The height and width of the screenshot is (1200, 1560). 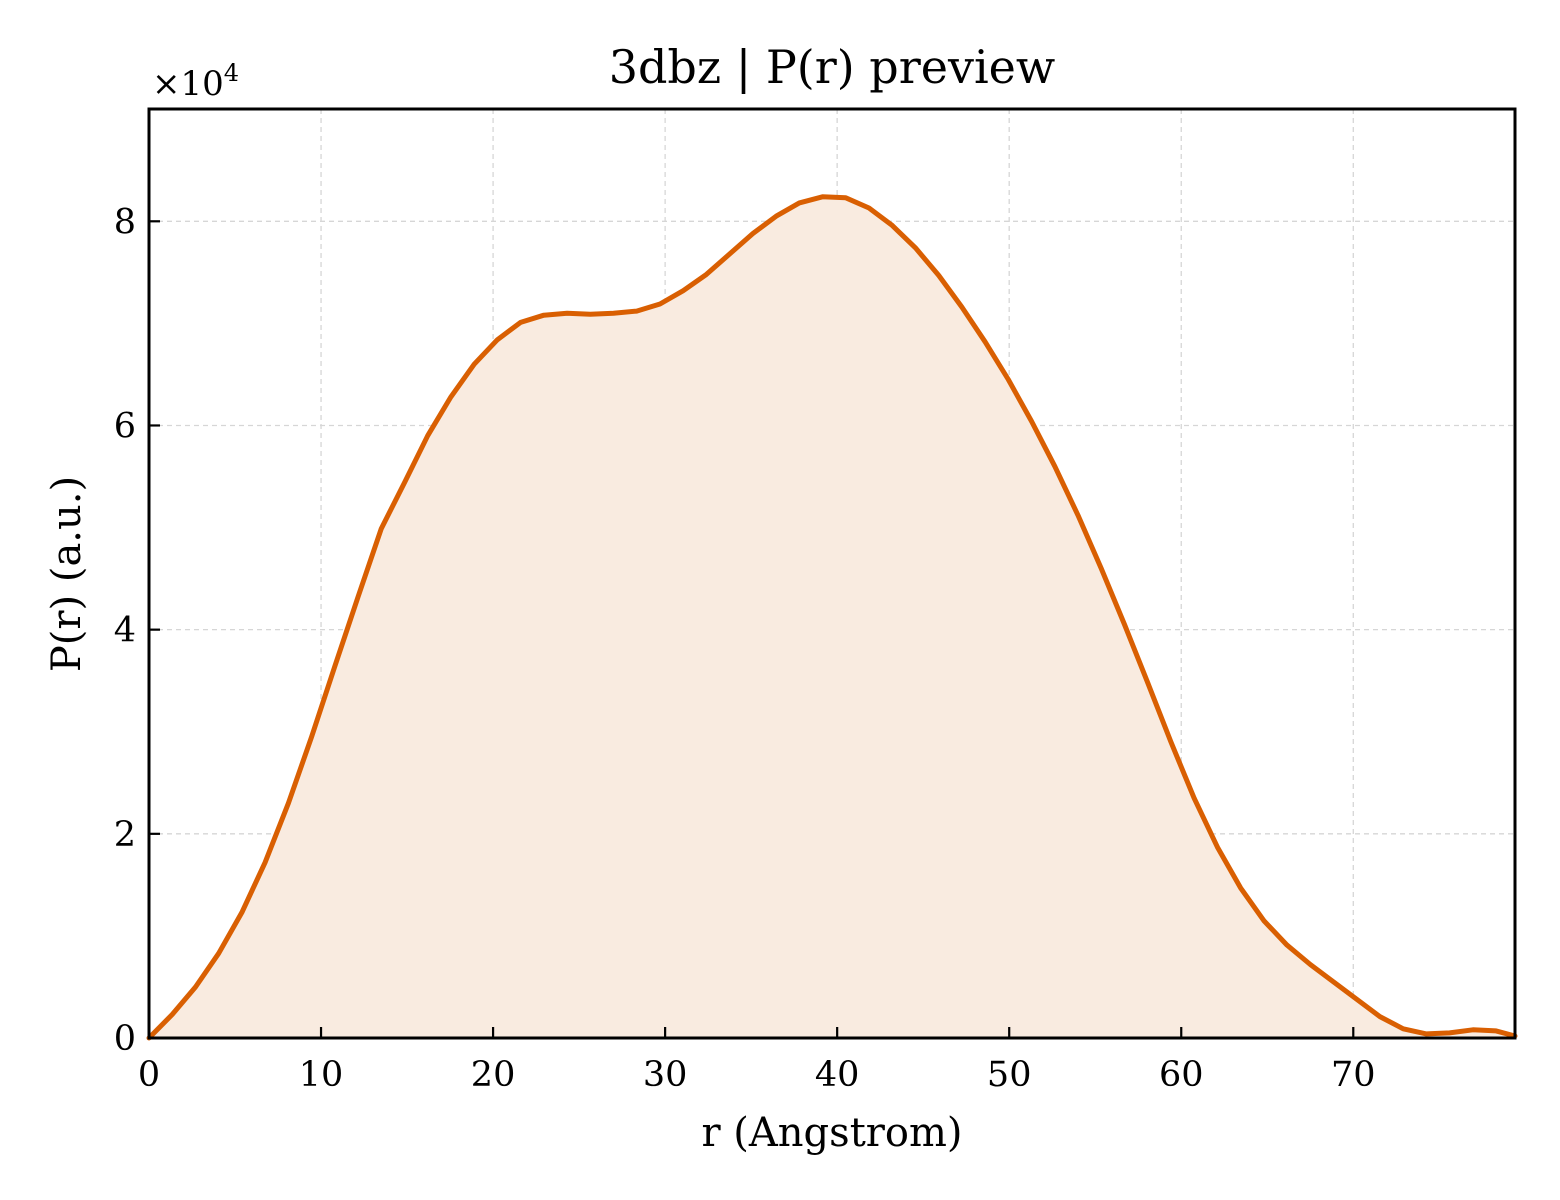 What do you see at coordinates (125, 835) in the screenshot?
I see `y-tick-label: 2` at bounding box center [125, 835].